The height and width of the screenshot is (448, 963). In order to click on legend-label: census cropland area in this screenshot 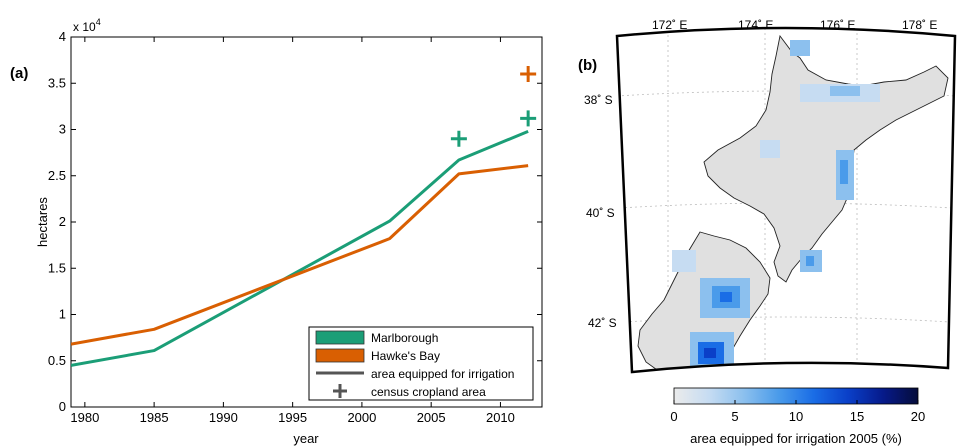, I will do `click(428, 392)`.